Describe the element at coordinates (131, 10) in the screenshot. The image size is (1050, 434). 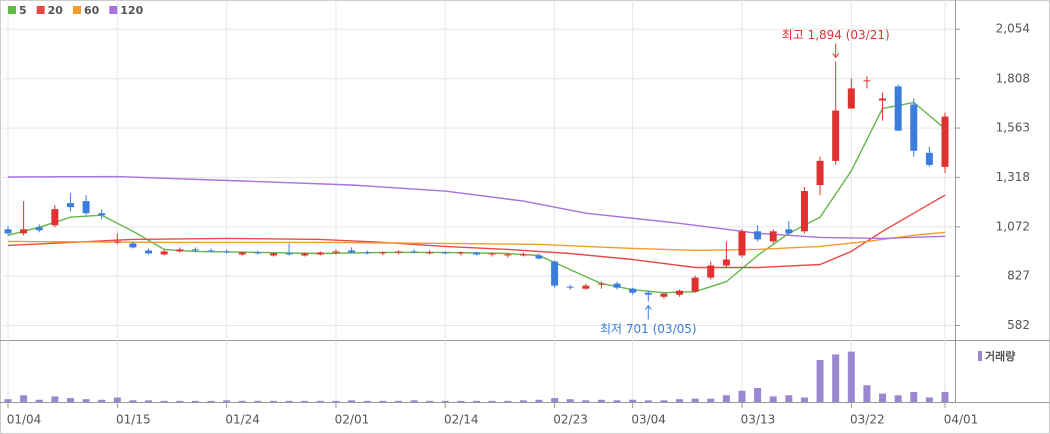
I see `legend-label: 120` at that location.